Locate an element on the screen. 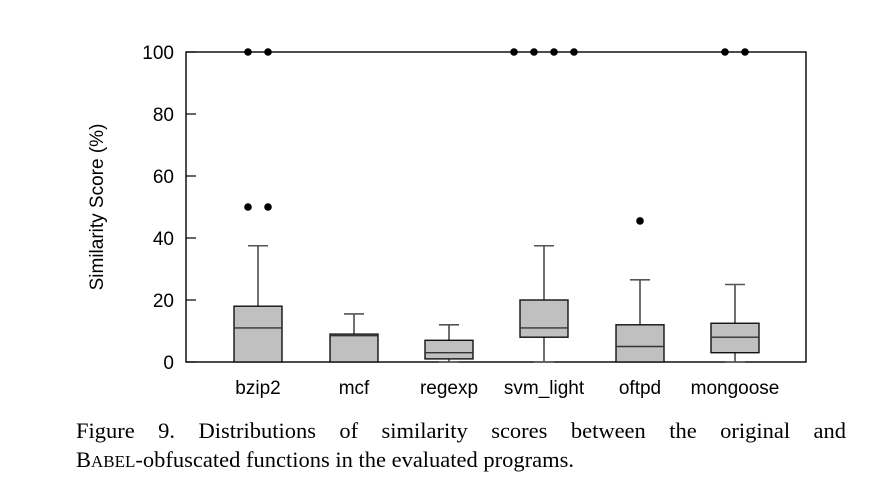 This screenshot has width=876, height=495. box-regexp is located at coordinates (449, 343).